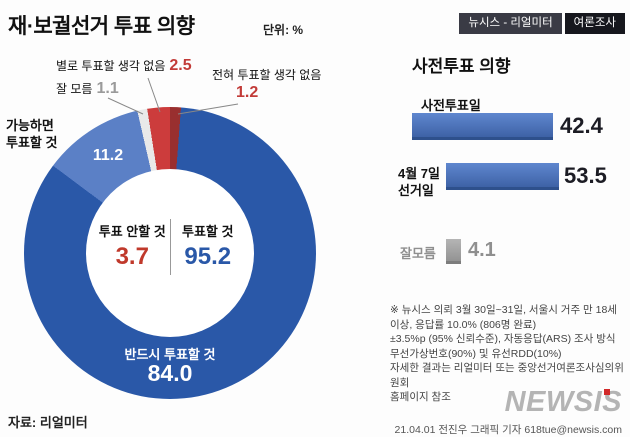 This screenshot has height=437, width=630. Describe the element at coordinates (208, 231) in the screenshot. I see `yes-vote-label: 투표할 것` at that location.